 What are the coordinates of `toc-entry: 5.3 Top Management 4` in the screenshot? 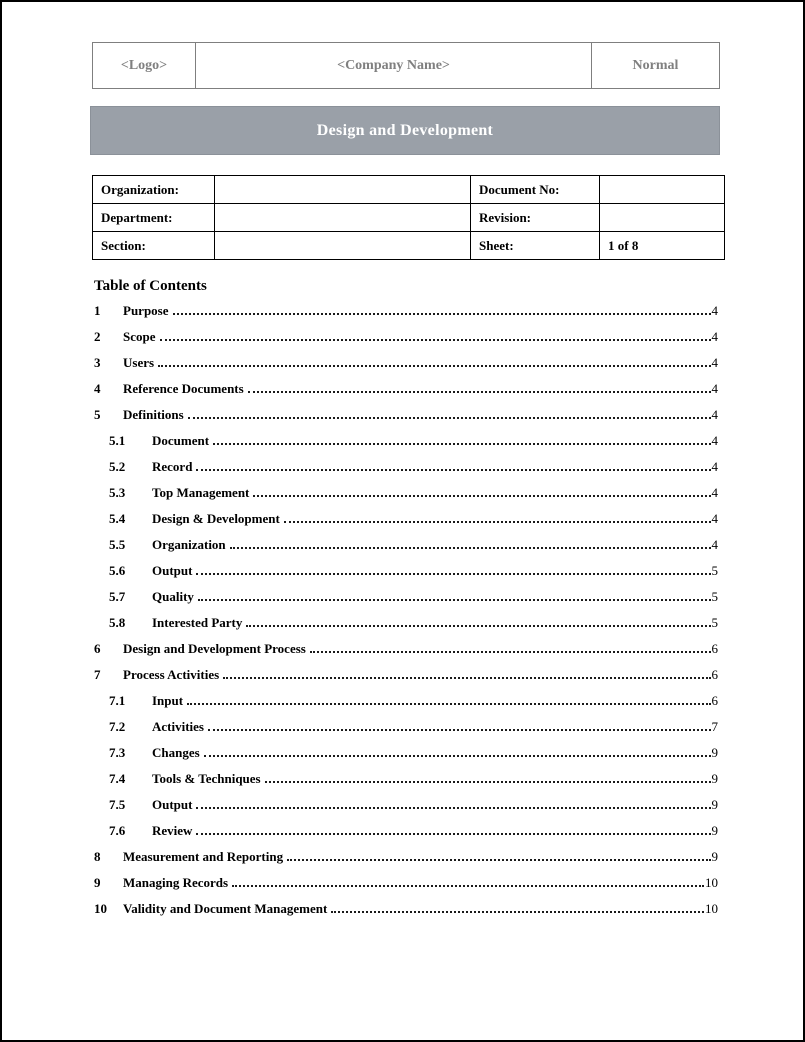 It's located at (406, 493).